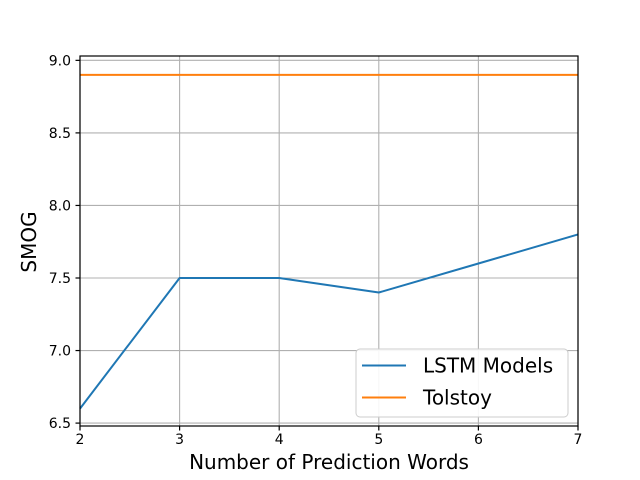 The height and width of the screenshot is (480, 640). I want to click on y-tick-label: 9.0, so click(60, 61).